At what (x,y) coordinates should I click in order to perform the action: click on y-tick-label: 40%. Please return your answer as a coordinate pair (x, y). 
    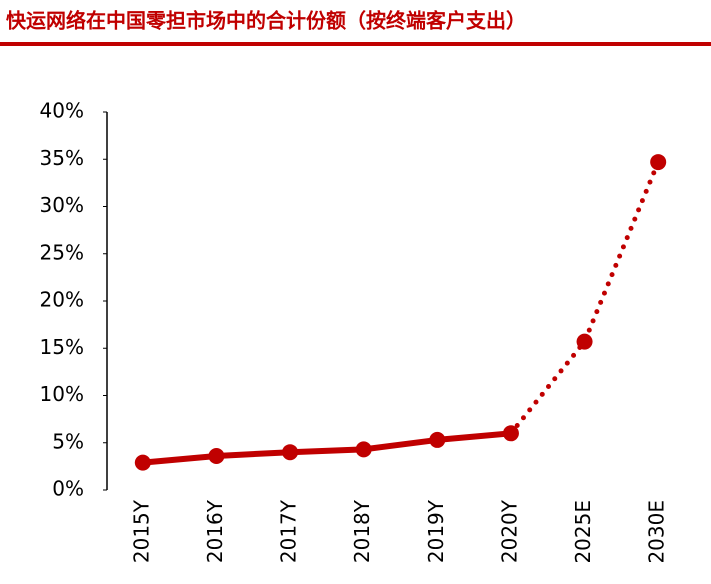
    Looking at the image, I should click on (62, 111).